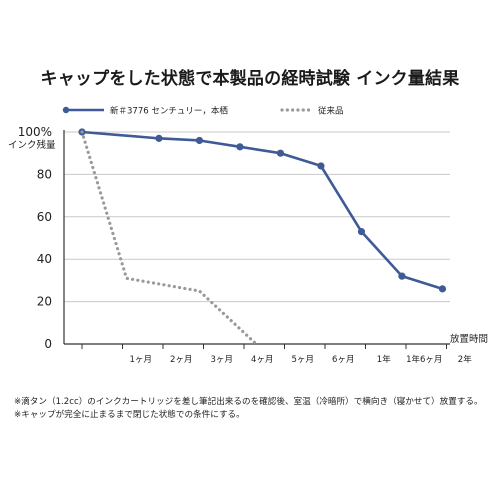  What do you see at coordinates (44, 302) in the screenshot?
I see `y-tick-label: 20` at bounding box center [44, 302].